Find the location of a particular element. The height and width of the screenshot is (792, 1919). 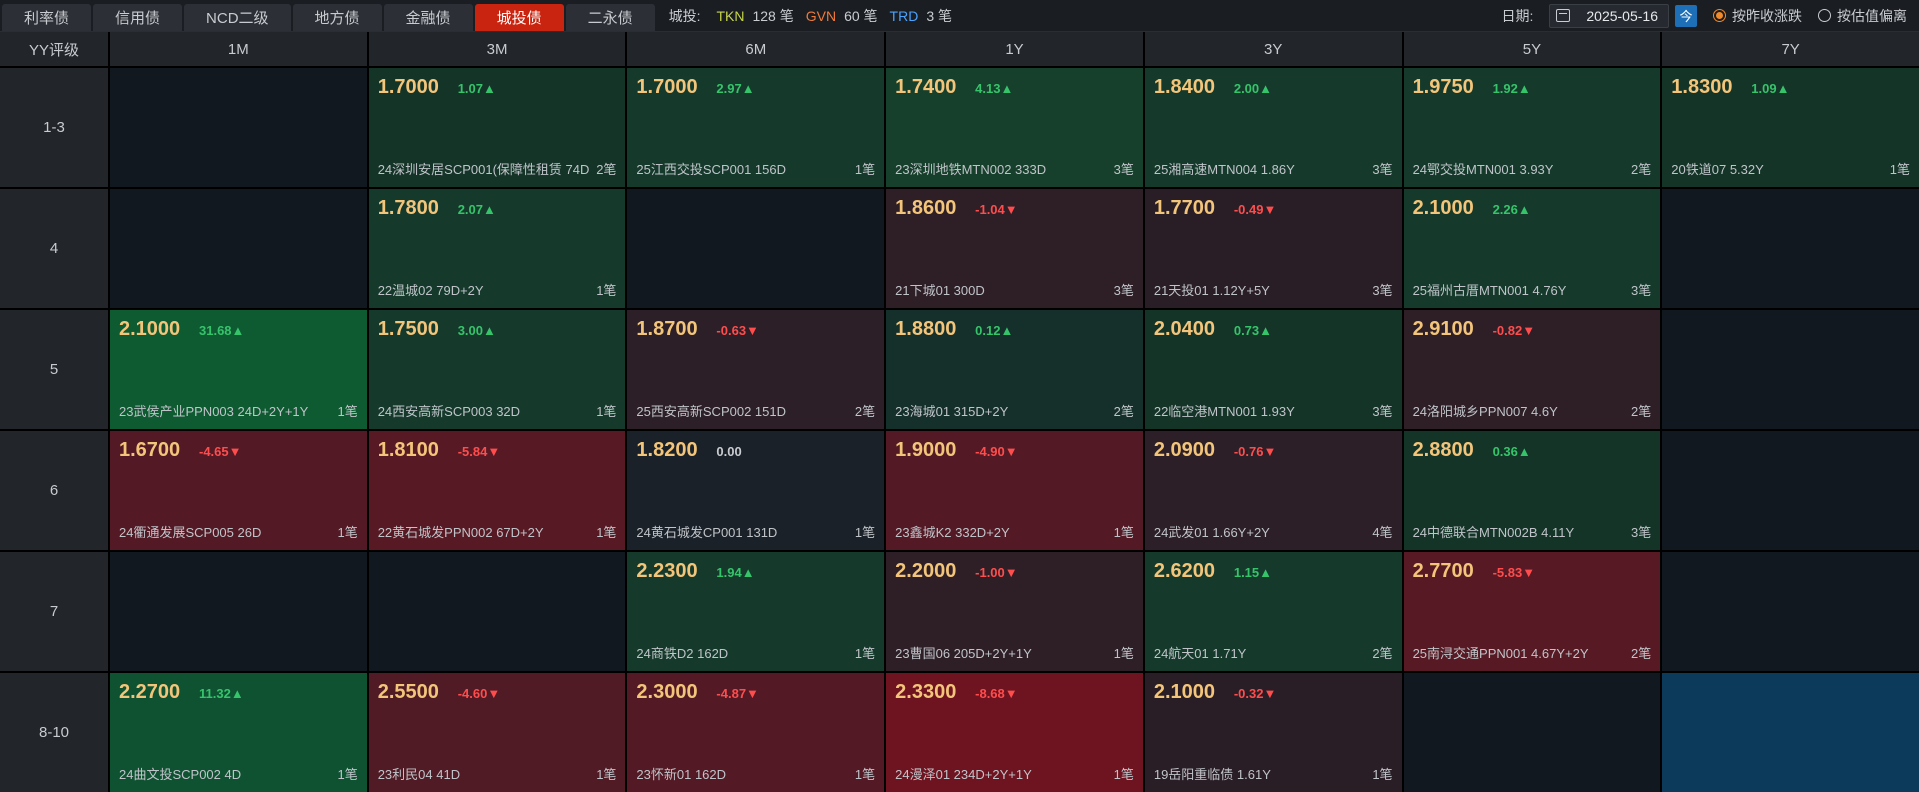

tab-5: 城投债 is located at coordinates (519, 17).